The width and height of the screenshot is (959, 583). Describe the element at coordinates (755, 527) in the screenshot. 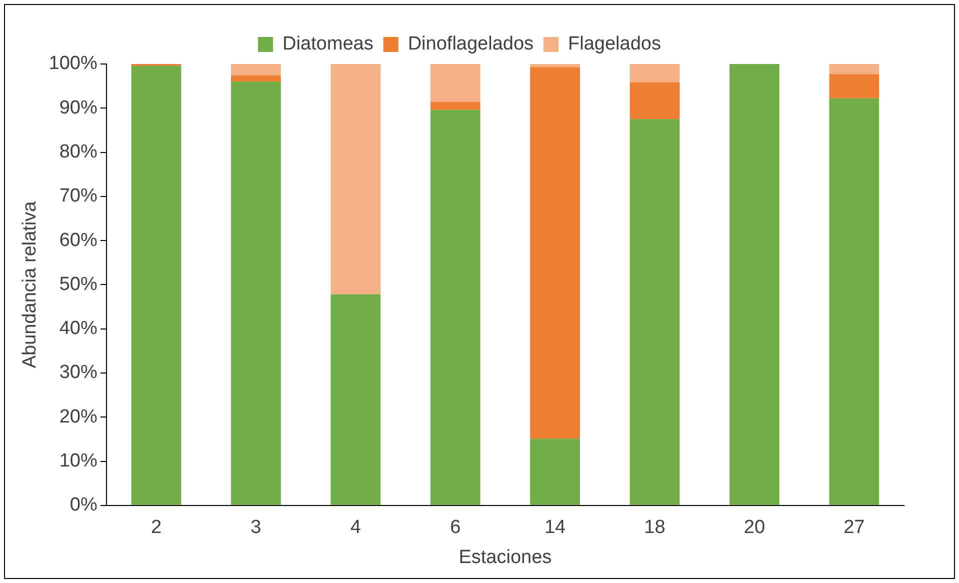

I see `x-tick-label: 20` at that location.